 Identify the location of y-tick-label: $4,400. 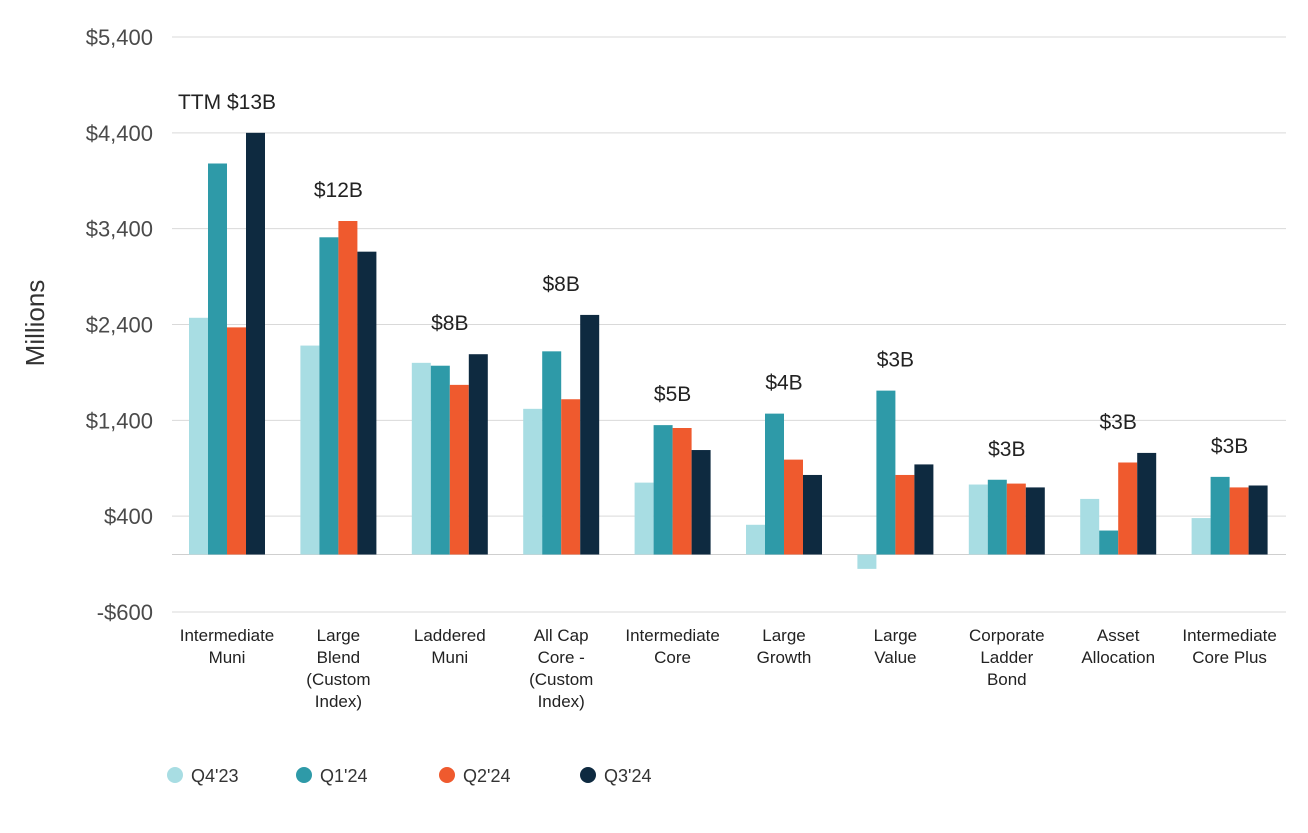
(119, 133).